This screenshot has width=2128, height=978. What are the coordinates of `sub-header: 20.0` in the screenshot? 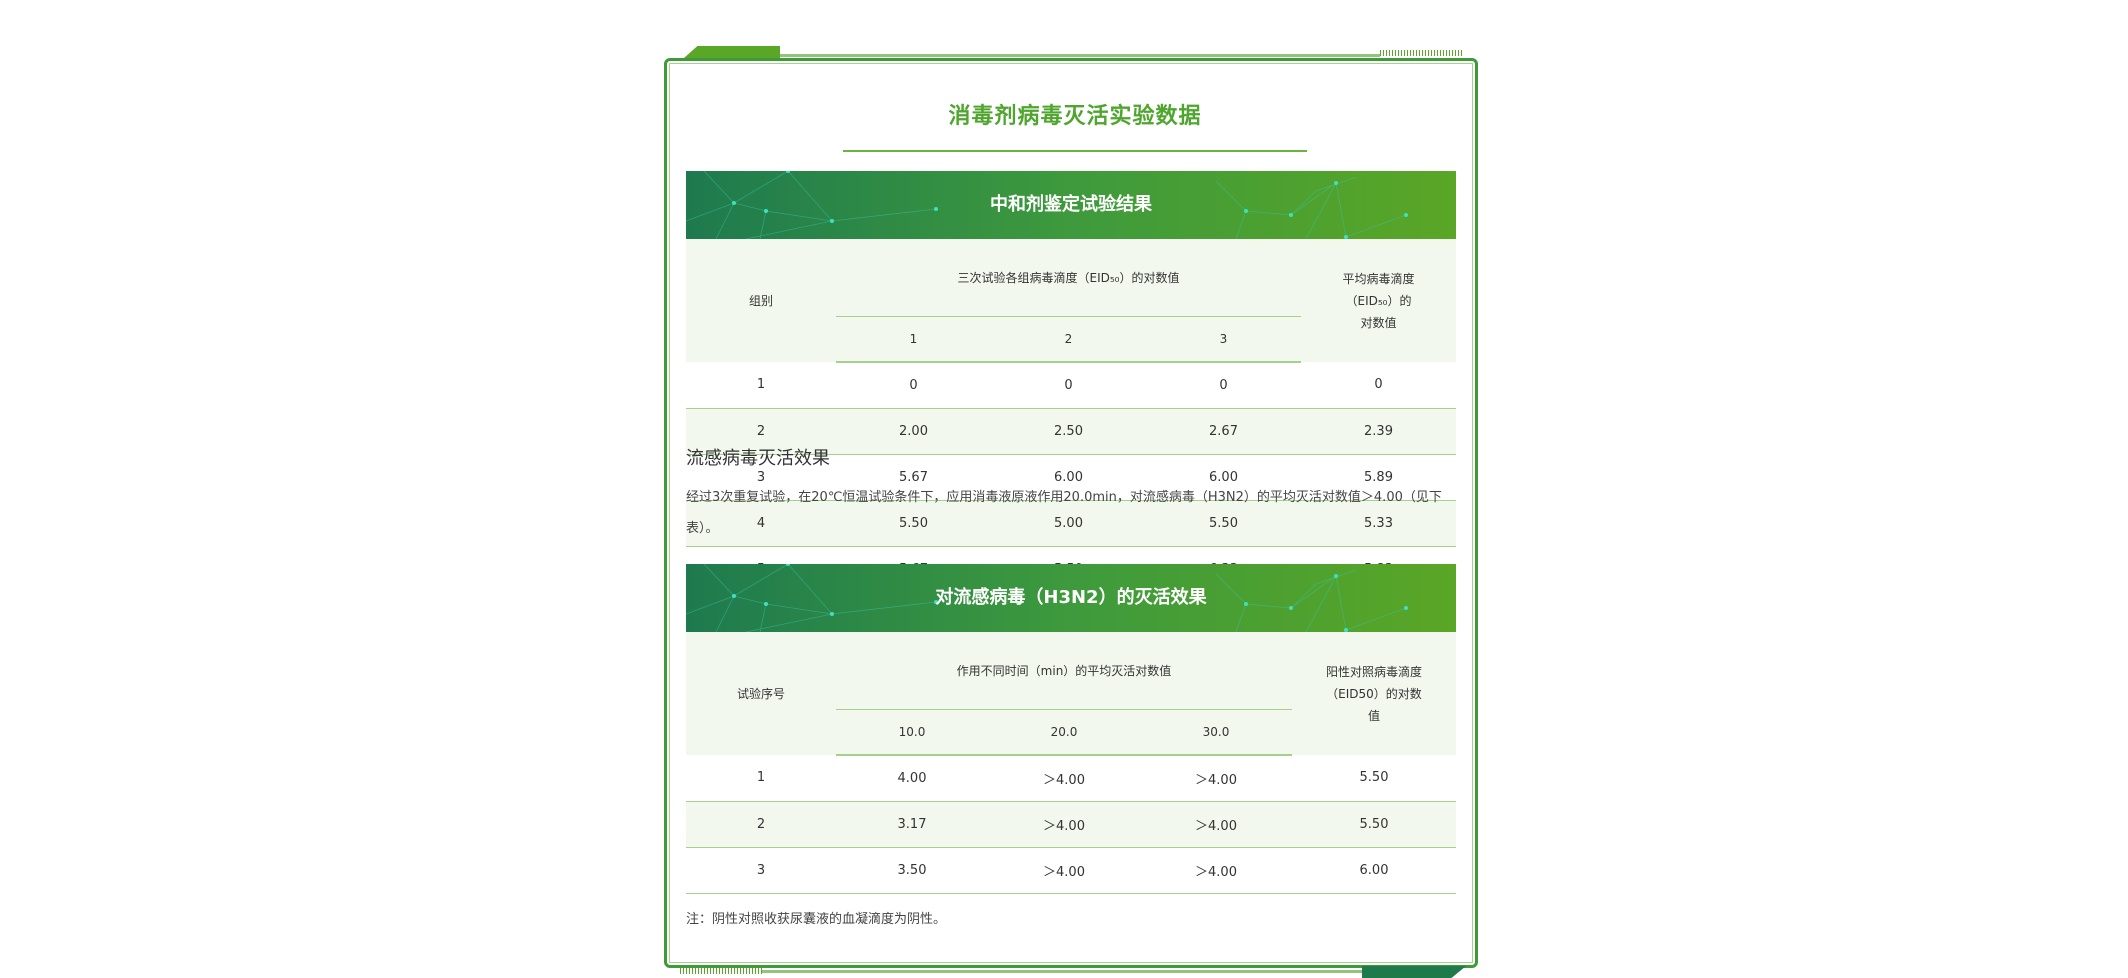 It's located at (1064, 732).